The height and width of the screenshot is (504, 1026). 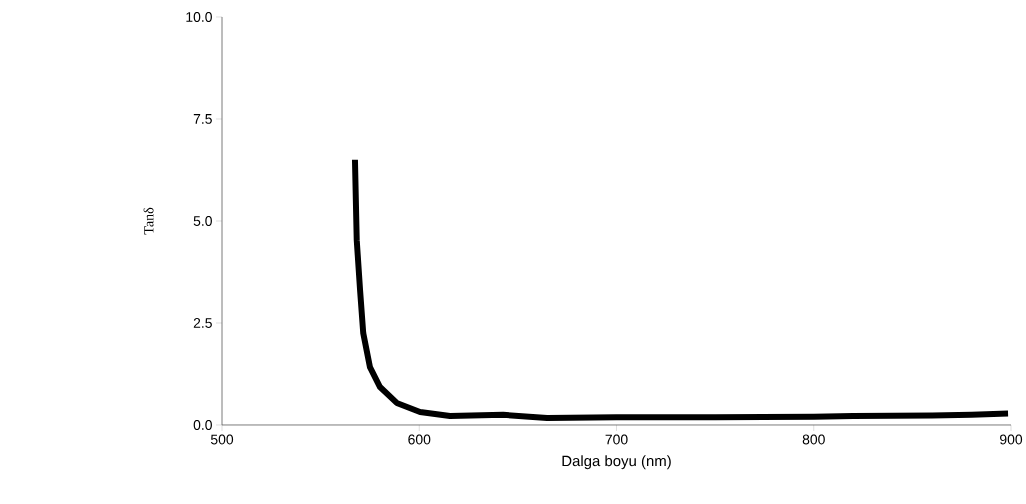 I want to click on x-axis-title: Dalga boyu (nm), so click(x=616, y=462).